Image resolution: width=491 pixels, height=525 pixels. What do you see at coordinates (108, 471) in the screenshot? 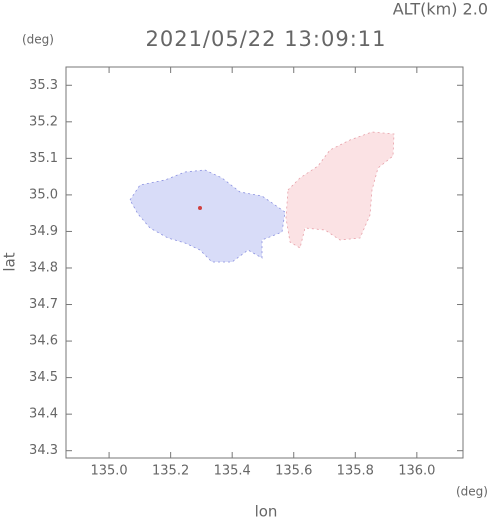
I see `x-tick-label: 135.0` at bounding box center [108, 471].